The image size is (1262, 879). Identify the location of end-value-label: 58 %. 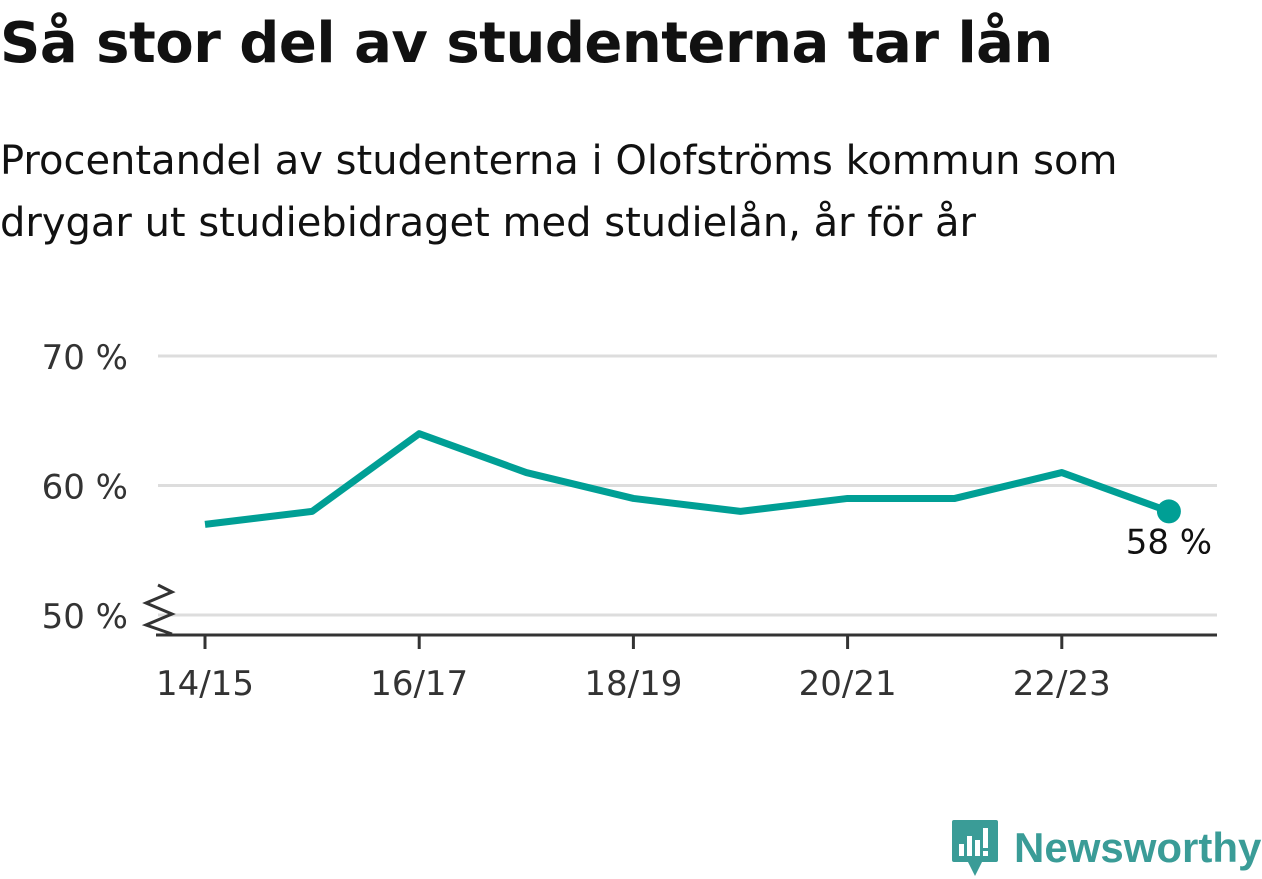
(1169, 542).